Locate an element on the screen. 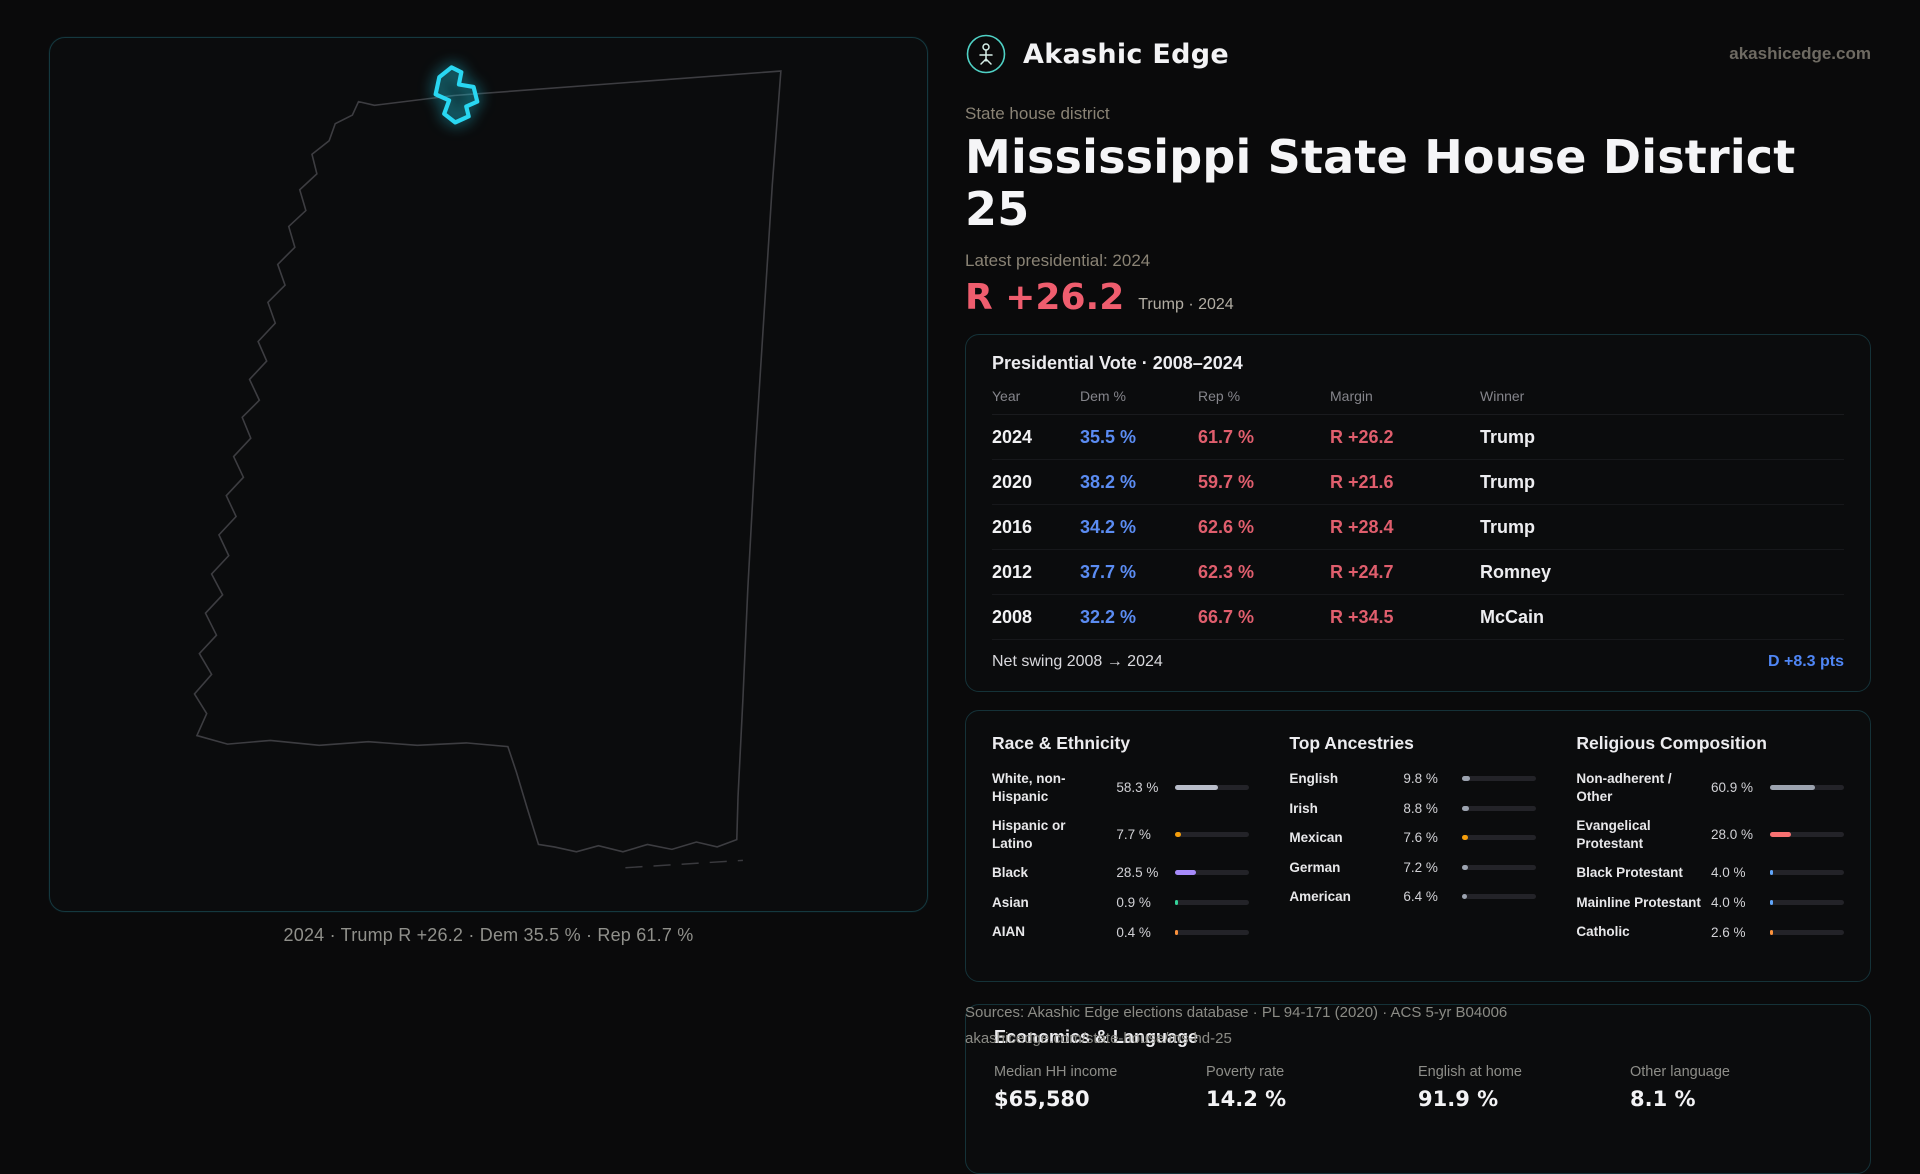  demo-label: Black is located at coordinates (1010, 873).